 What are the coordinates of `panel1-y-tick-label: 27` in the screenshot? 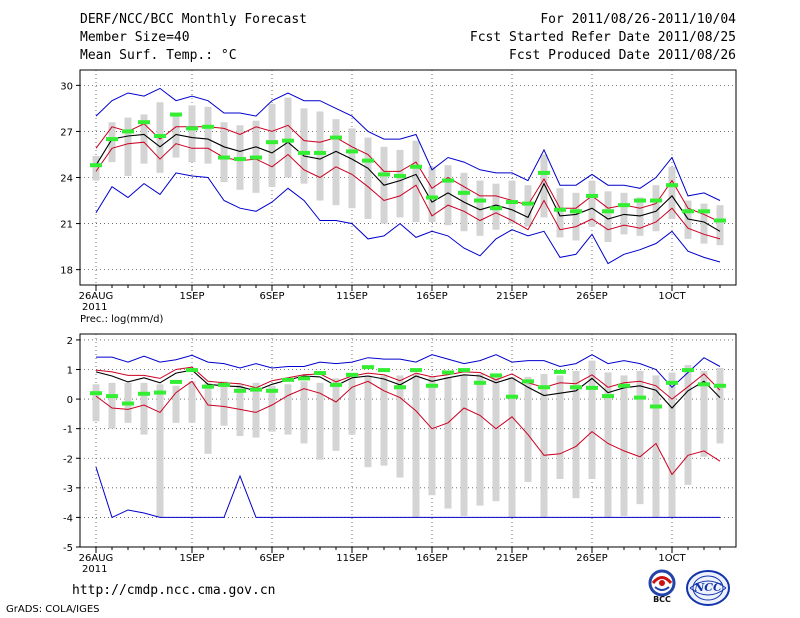 It's located at (66, 132).